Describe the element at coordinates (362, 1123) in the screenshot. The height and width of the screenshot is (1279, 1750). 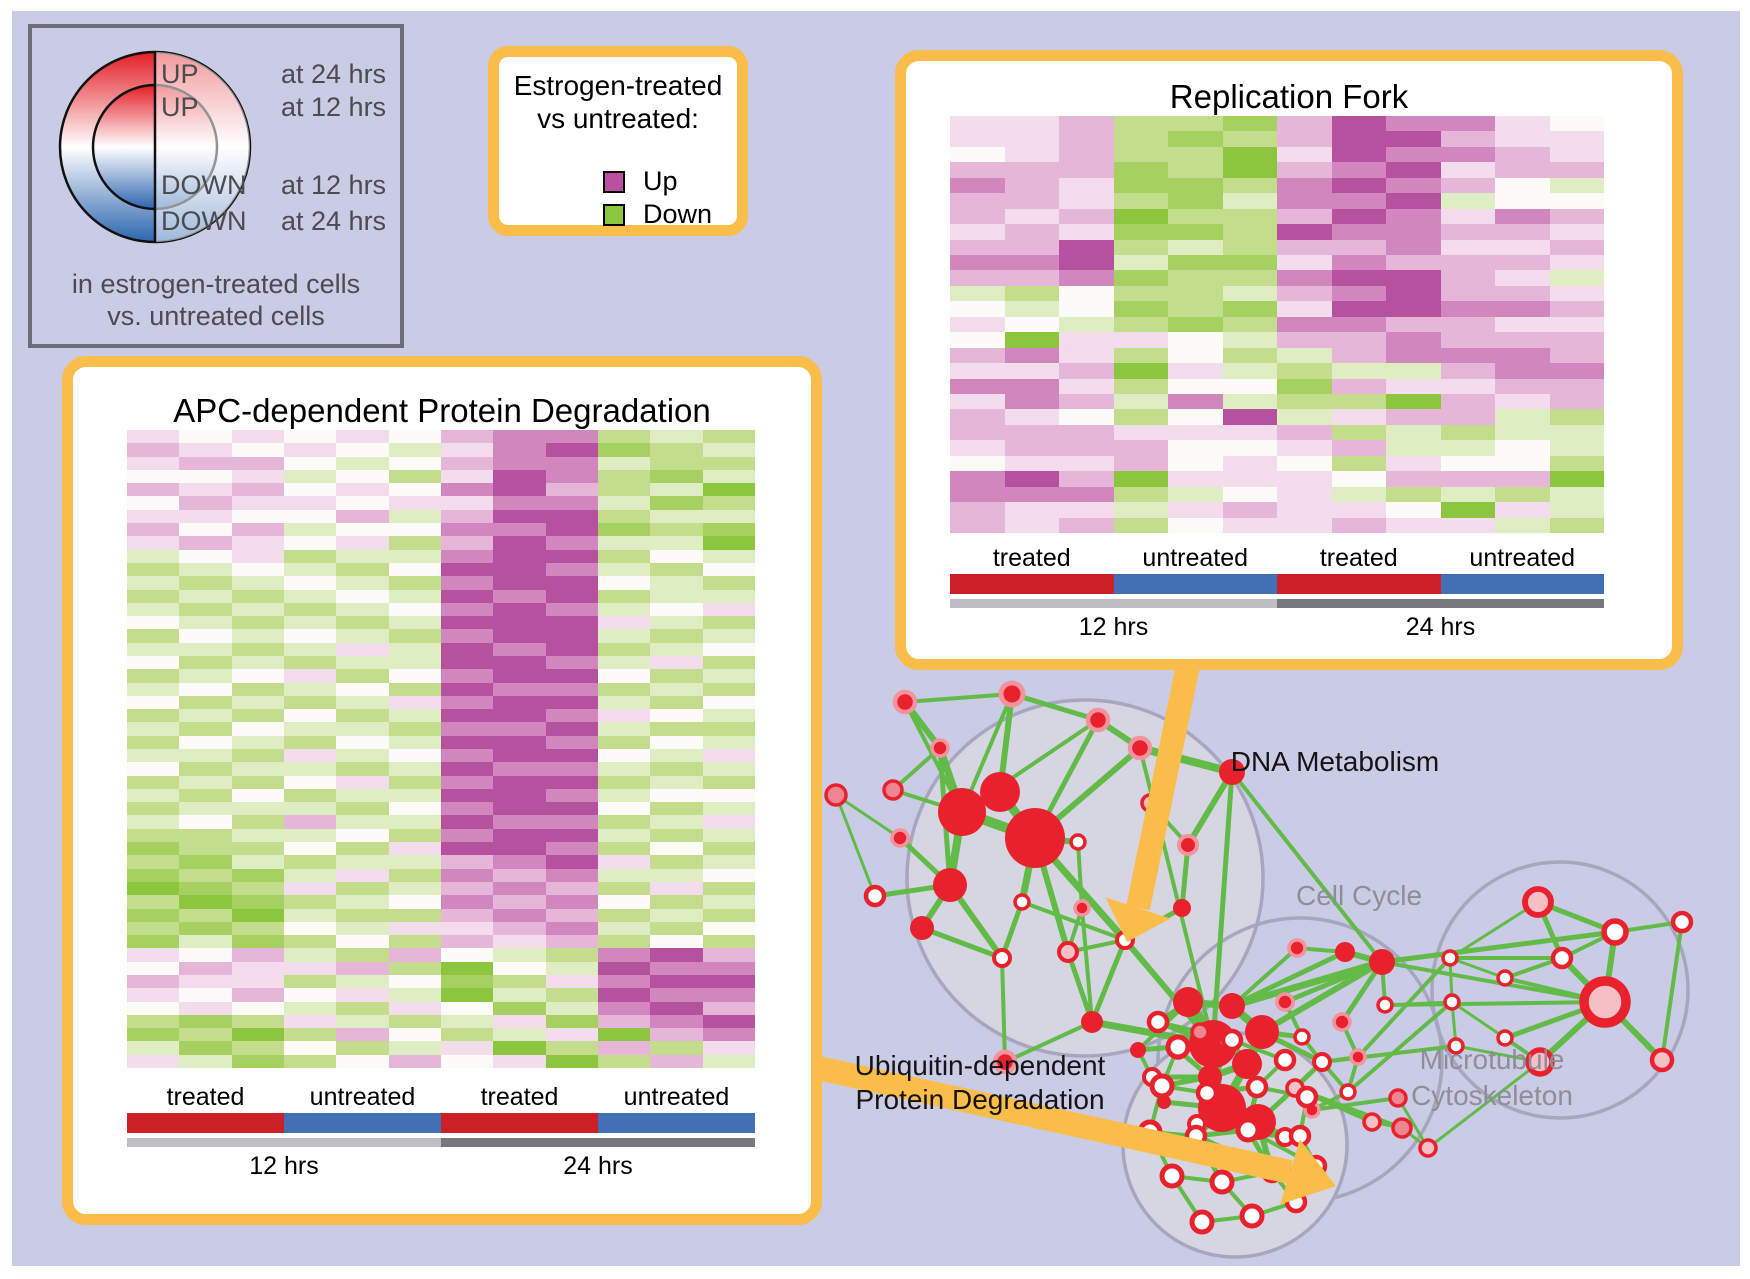
I see `treatment-bar-segment` at that location.